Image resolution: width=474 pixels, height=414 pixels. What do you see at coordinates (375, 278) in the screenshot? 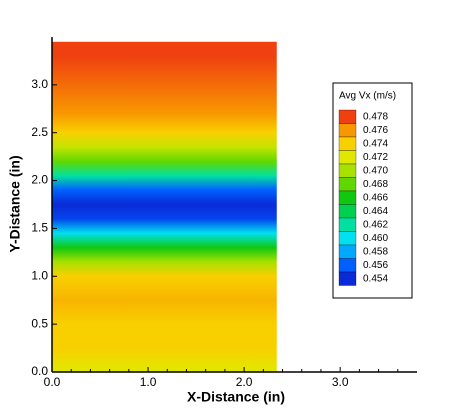
I see `colorbar-label: 0.454` at bounding box center [375, 278].